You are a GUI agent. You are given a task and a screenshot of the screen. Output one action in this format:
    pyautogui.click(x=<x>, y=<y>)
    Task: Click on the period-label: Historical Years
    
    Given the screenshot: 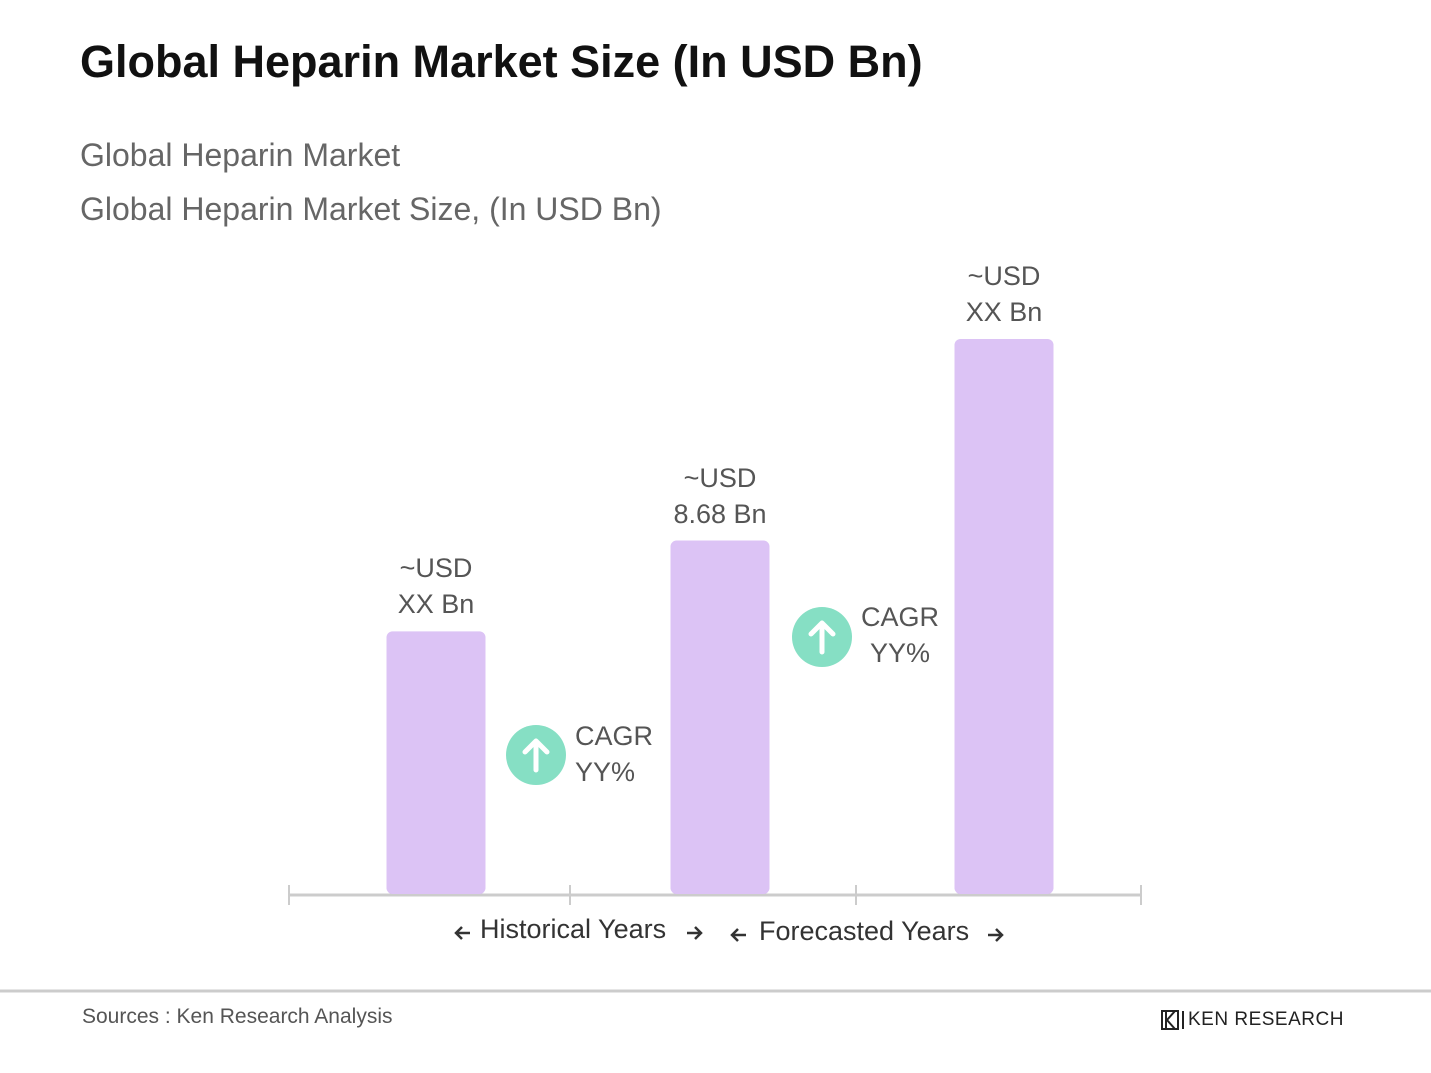 What is the action you would take?
    pyautogui.click(x=573, y=929)
    